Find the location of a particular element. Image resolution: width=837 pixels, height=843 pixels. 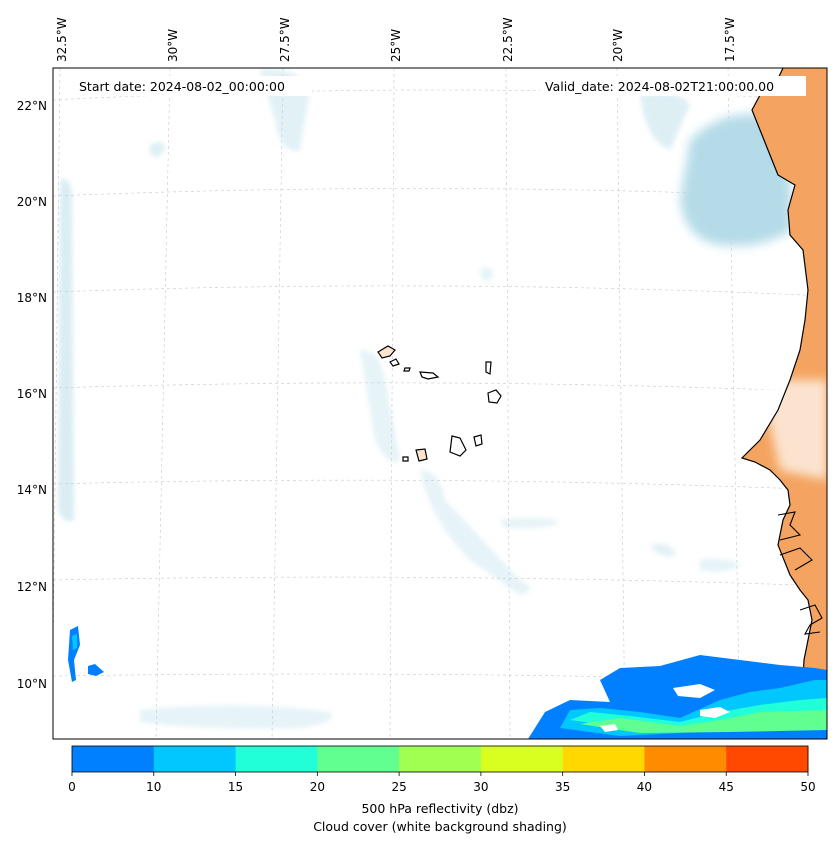

colorbar-ticks: 0 10 15 20 25 30 35 40 45 50 is located at coordinates (442, 783).